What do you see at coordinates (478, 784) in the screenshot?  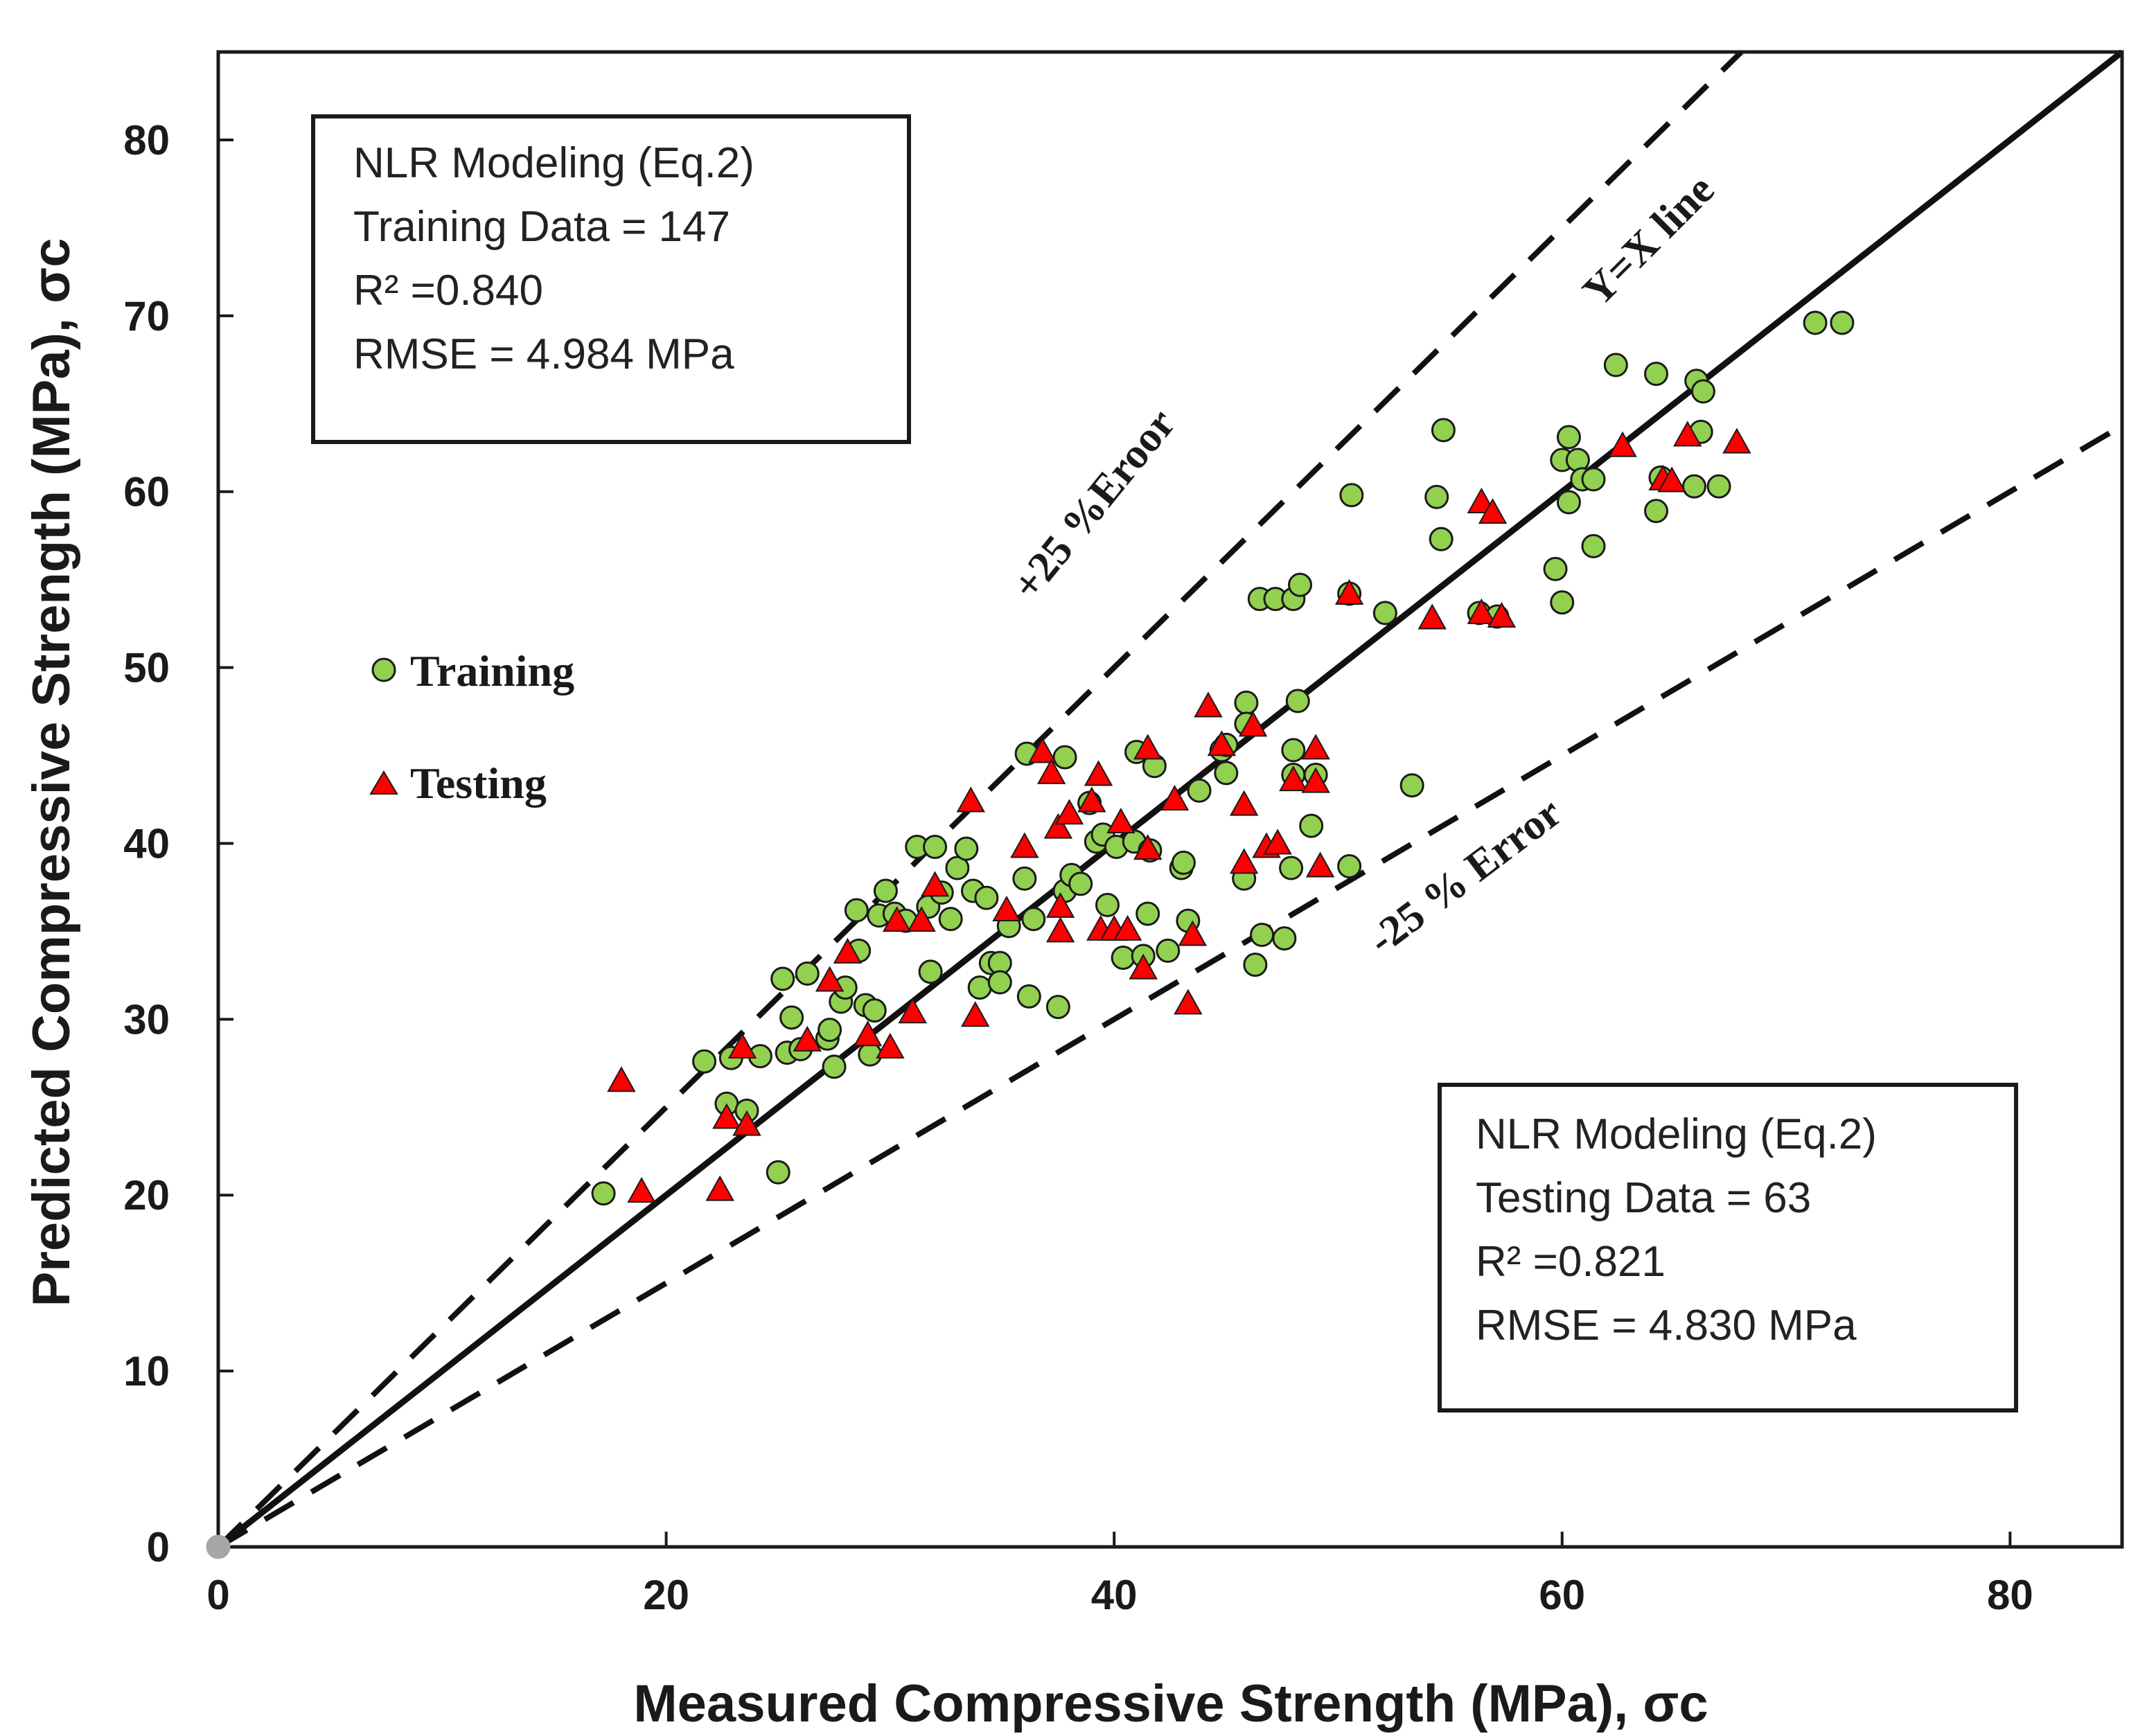 I see `legend-testing-label: Testing` at bounding box center [478, 784].